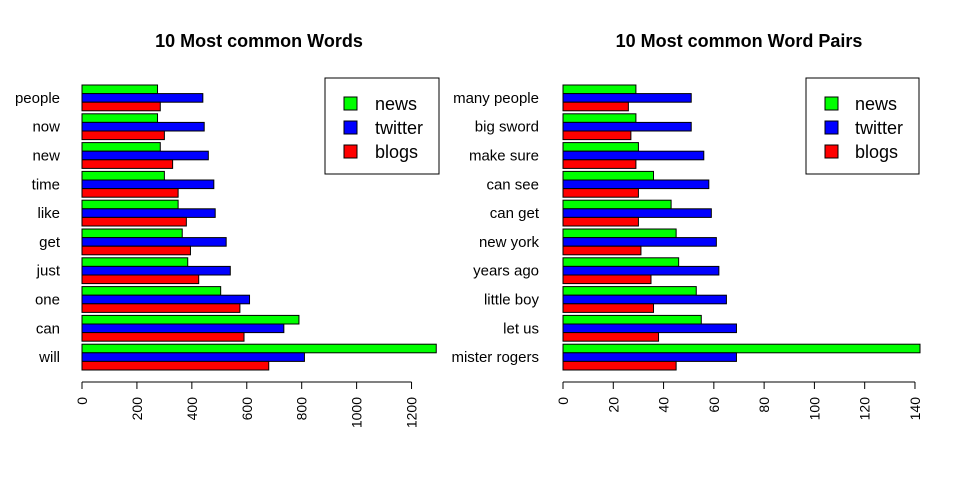 This screenshot has height=480, width=960. Describe the element at coordinates (649, 328) in the screenshot. I see `bar-twitter-let-us` at that location.